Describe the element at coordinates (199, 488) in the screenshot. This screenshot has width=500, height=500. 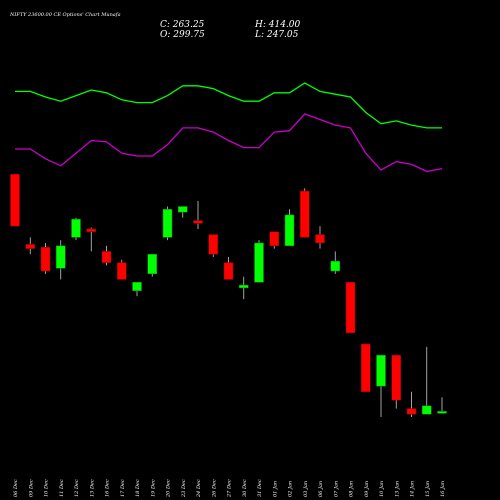
I see `x-tick-label: 24 Dec` at that location.